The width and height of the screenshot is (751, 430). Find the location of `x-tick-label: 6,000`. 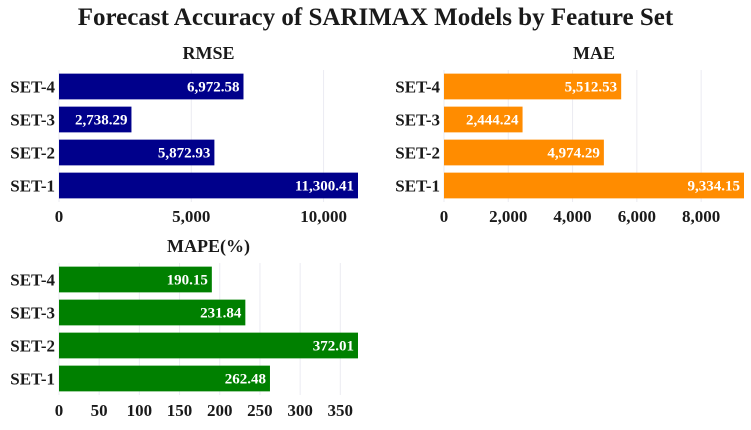

x-tick-label: 6,000 is located at coordinates (637, 216).